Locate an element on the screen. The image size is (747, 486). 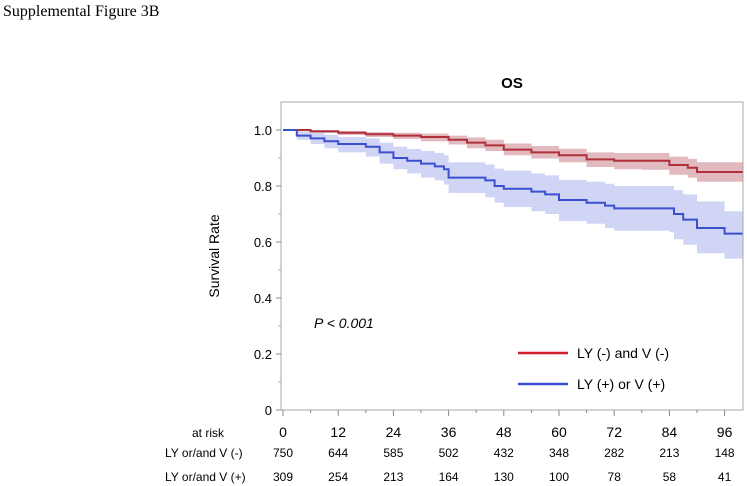
x-tick-label: 96 is located at coordinates (725, 432).